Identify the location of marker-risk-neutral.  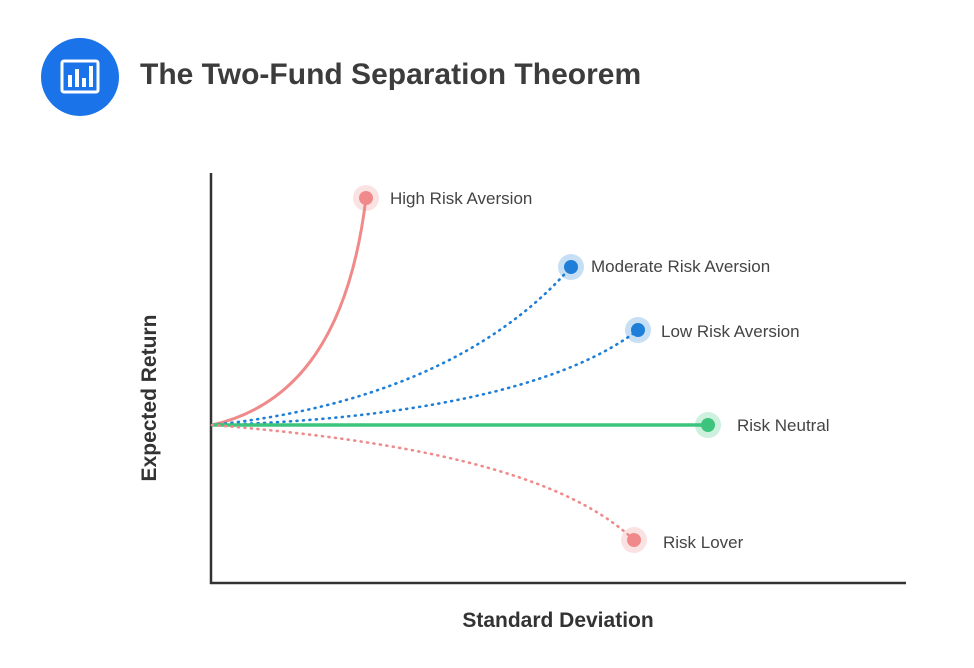
(708, 425).